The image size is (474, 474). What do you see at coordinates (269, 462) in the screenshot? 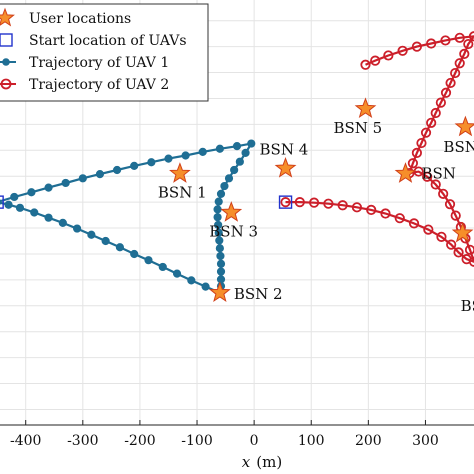
I see `x-axis-unit: (m)` at bounding box center [269, 462].